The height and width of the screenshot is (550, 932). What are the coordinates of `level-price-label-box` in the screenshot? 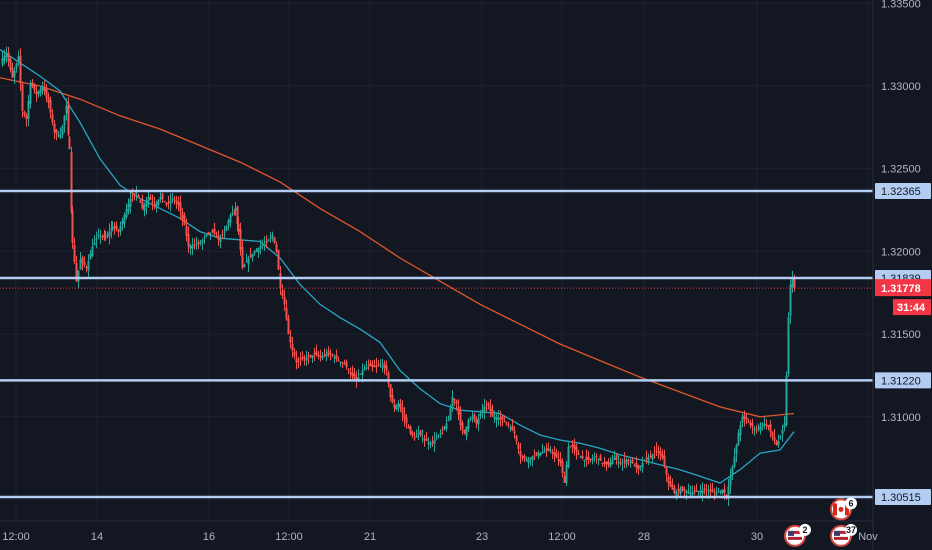 It's located at (903, 191).